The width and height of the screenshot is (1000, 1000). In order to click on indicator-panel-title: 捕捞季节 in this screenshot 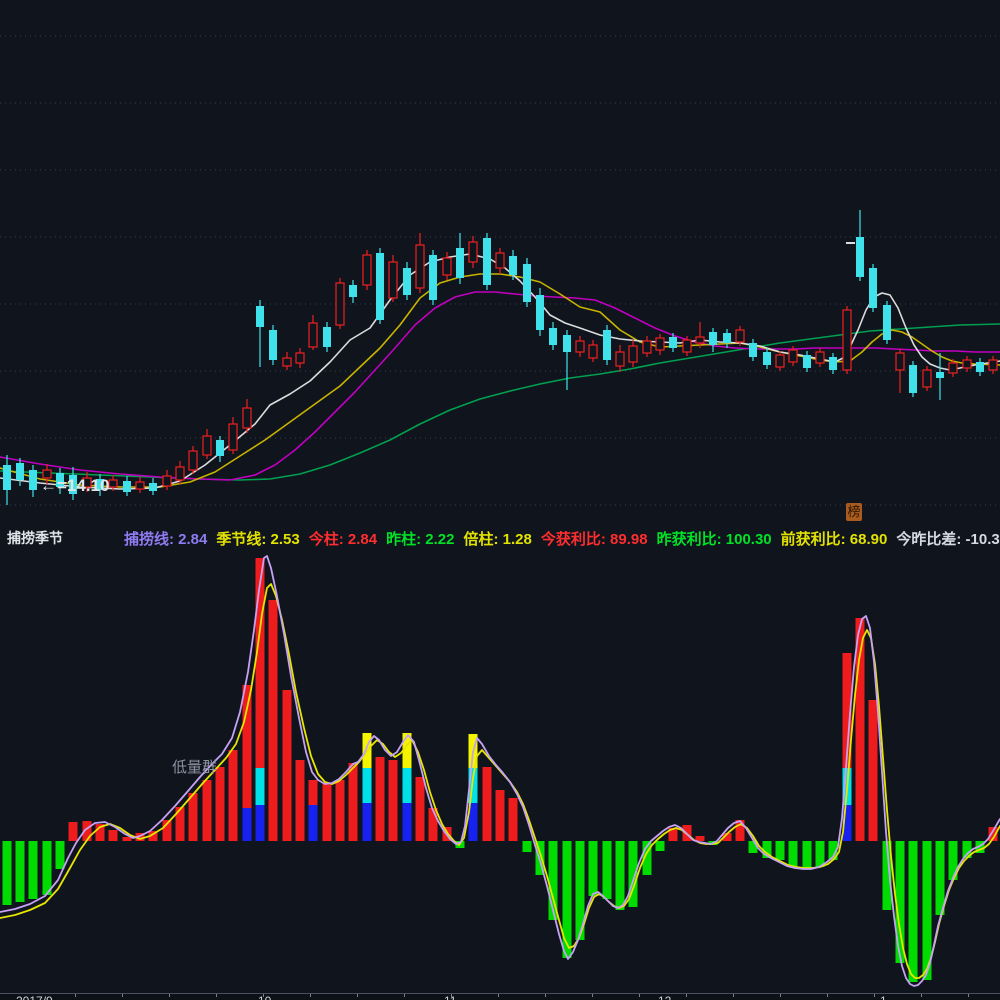, I will do `click(35, 538)`.